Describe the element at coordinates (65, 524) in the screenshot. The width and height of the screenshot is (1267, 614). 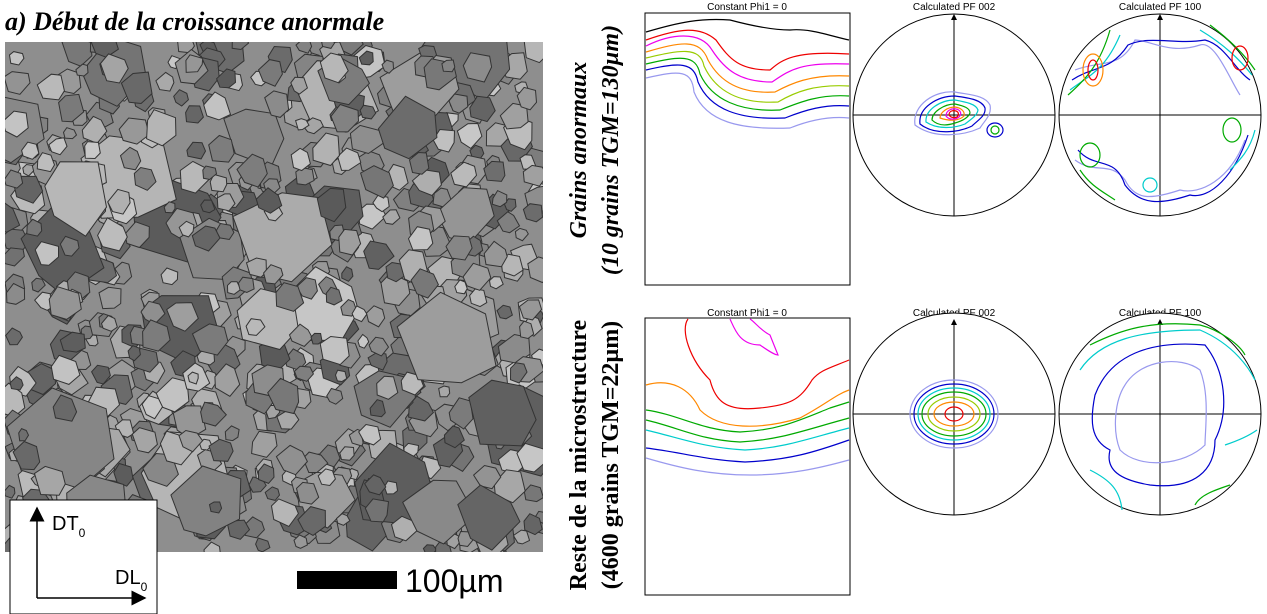
I see `dt-text: DT` at that location.